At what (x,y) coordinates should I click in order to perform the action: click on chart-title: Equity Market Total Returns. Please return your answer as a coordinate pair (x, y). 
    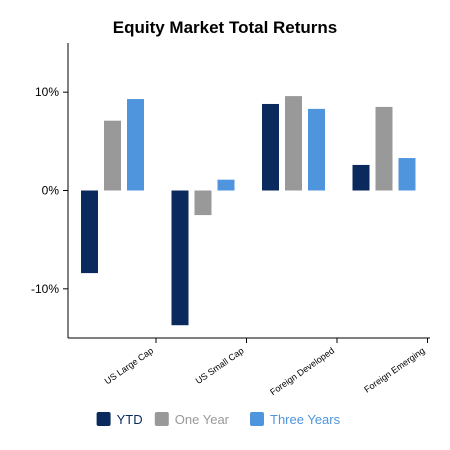
    Looking at the image, I should click on (225, 27).